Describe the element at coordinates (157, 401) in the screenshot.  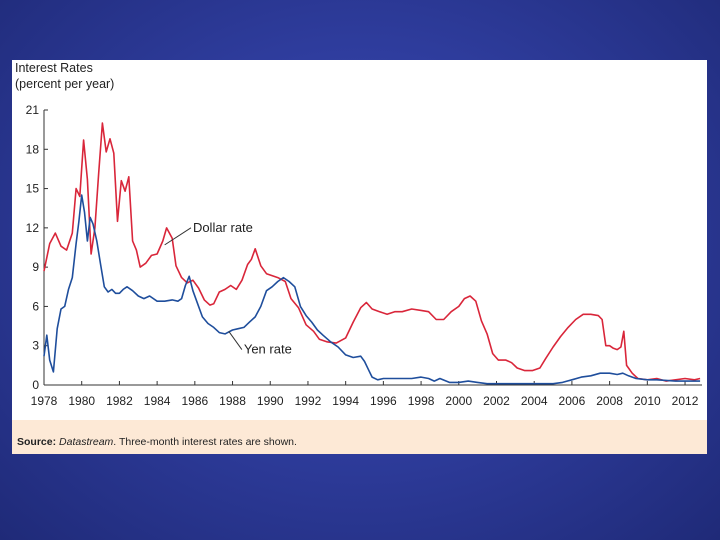
I see `x-tick-label: 1984` at that location.